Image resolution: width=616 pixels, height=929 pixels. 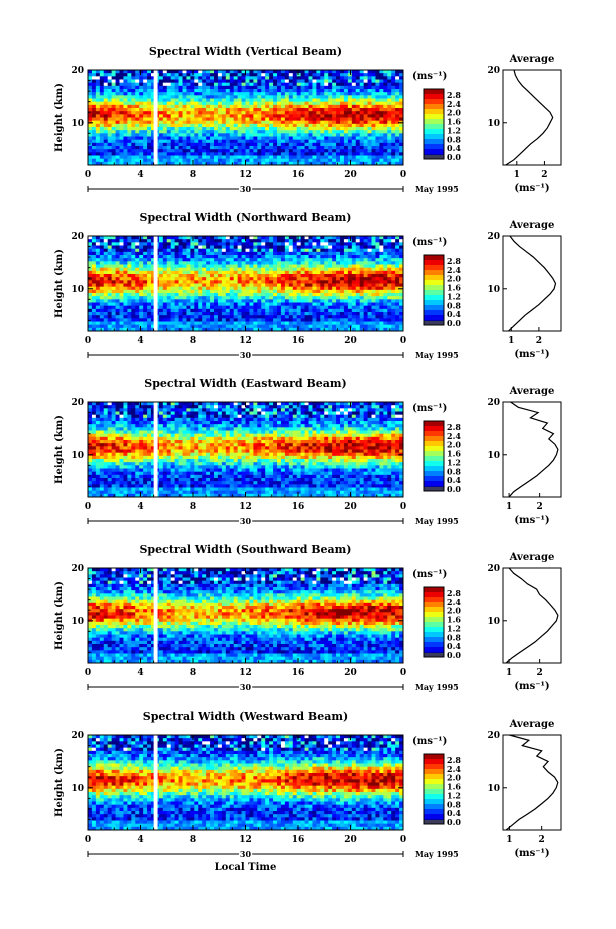 What do you see at coordinates (434, 92) in the screenshot?
I see `colorbar-swatch` at bounding box center [434, 92].